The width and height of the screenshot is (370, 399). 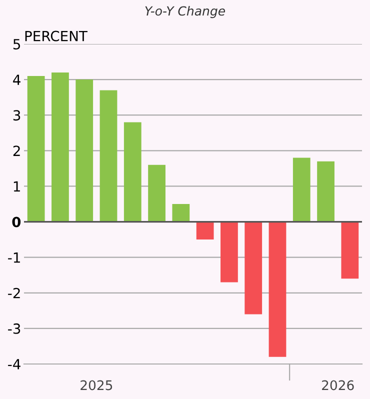 What do you see at coordinates (14, 257) in the screenshot?
I see `y-tick-label: -1` at bounding box center [14, 257].